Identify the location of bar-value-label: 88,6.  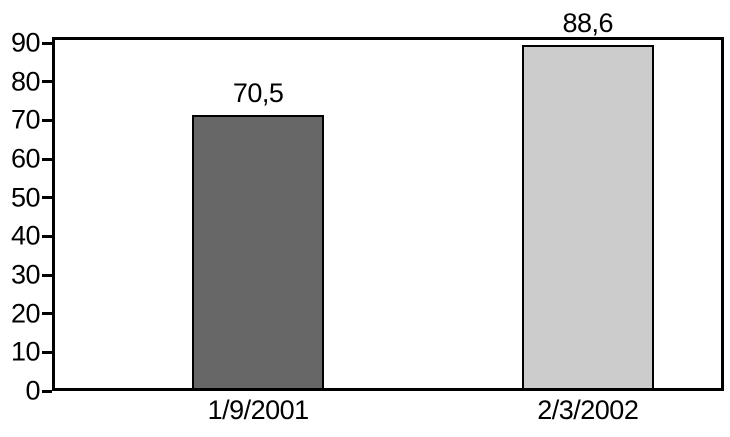
(588, 23).